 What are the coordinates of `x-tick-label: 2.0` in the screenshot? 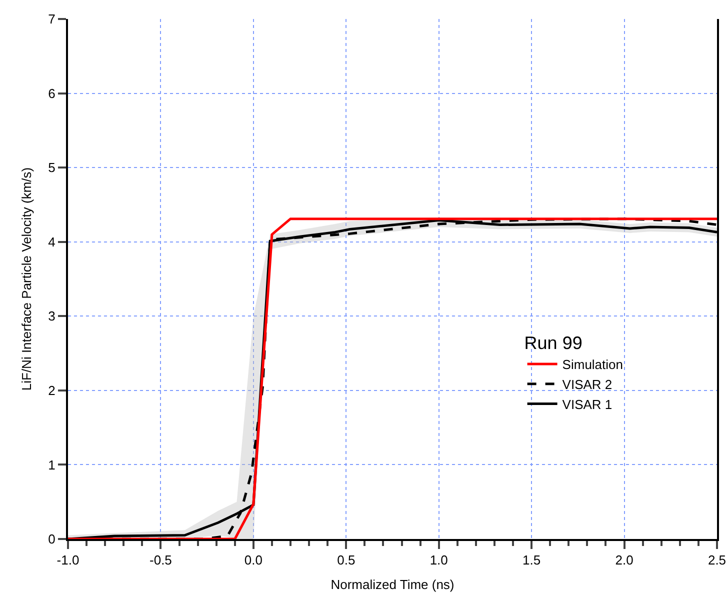 It's located at (624, 560).